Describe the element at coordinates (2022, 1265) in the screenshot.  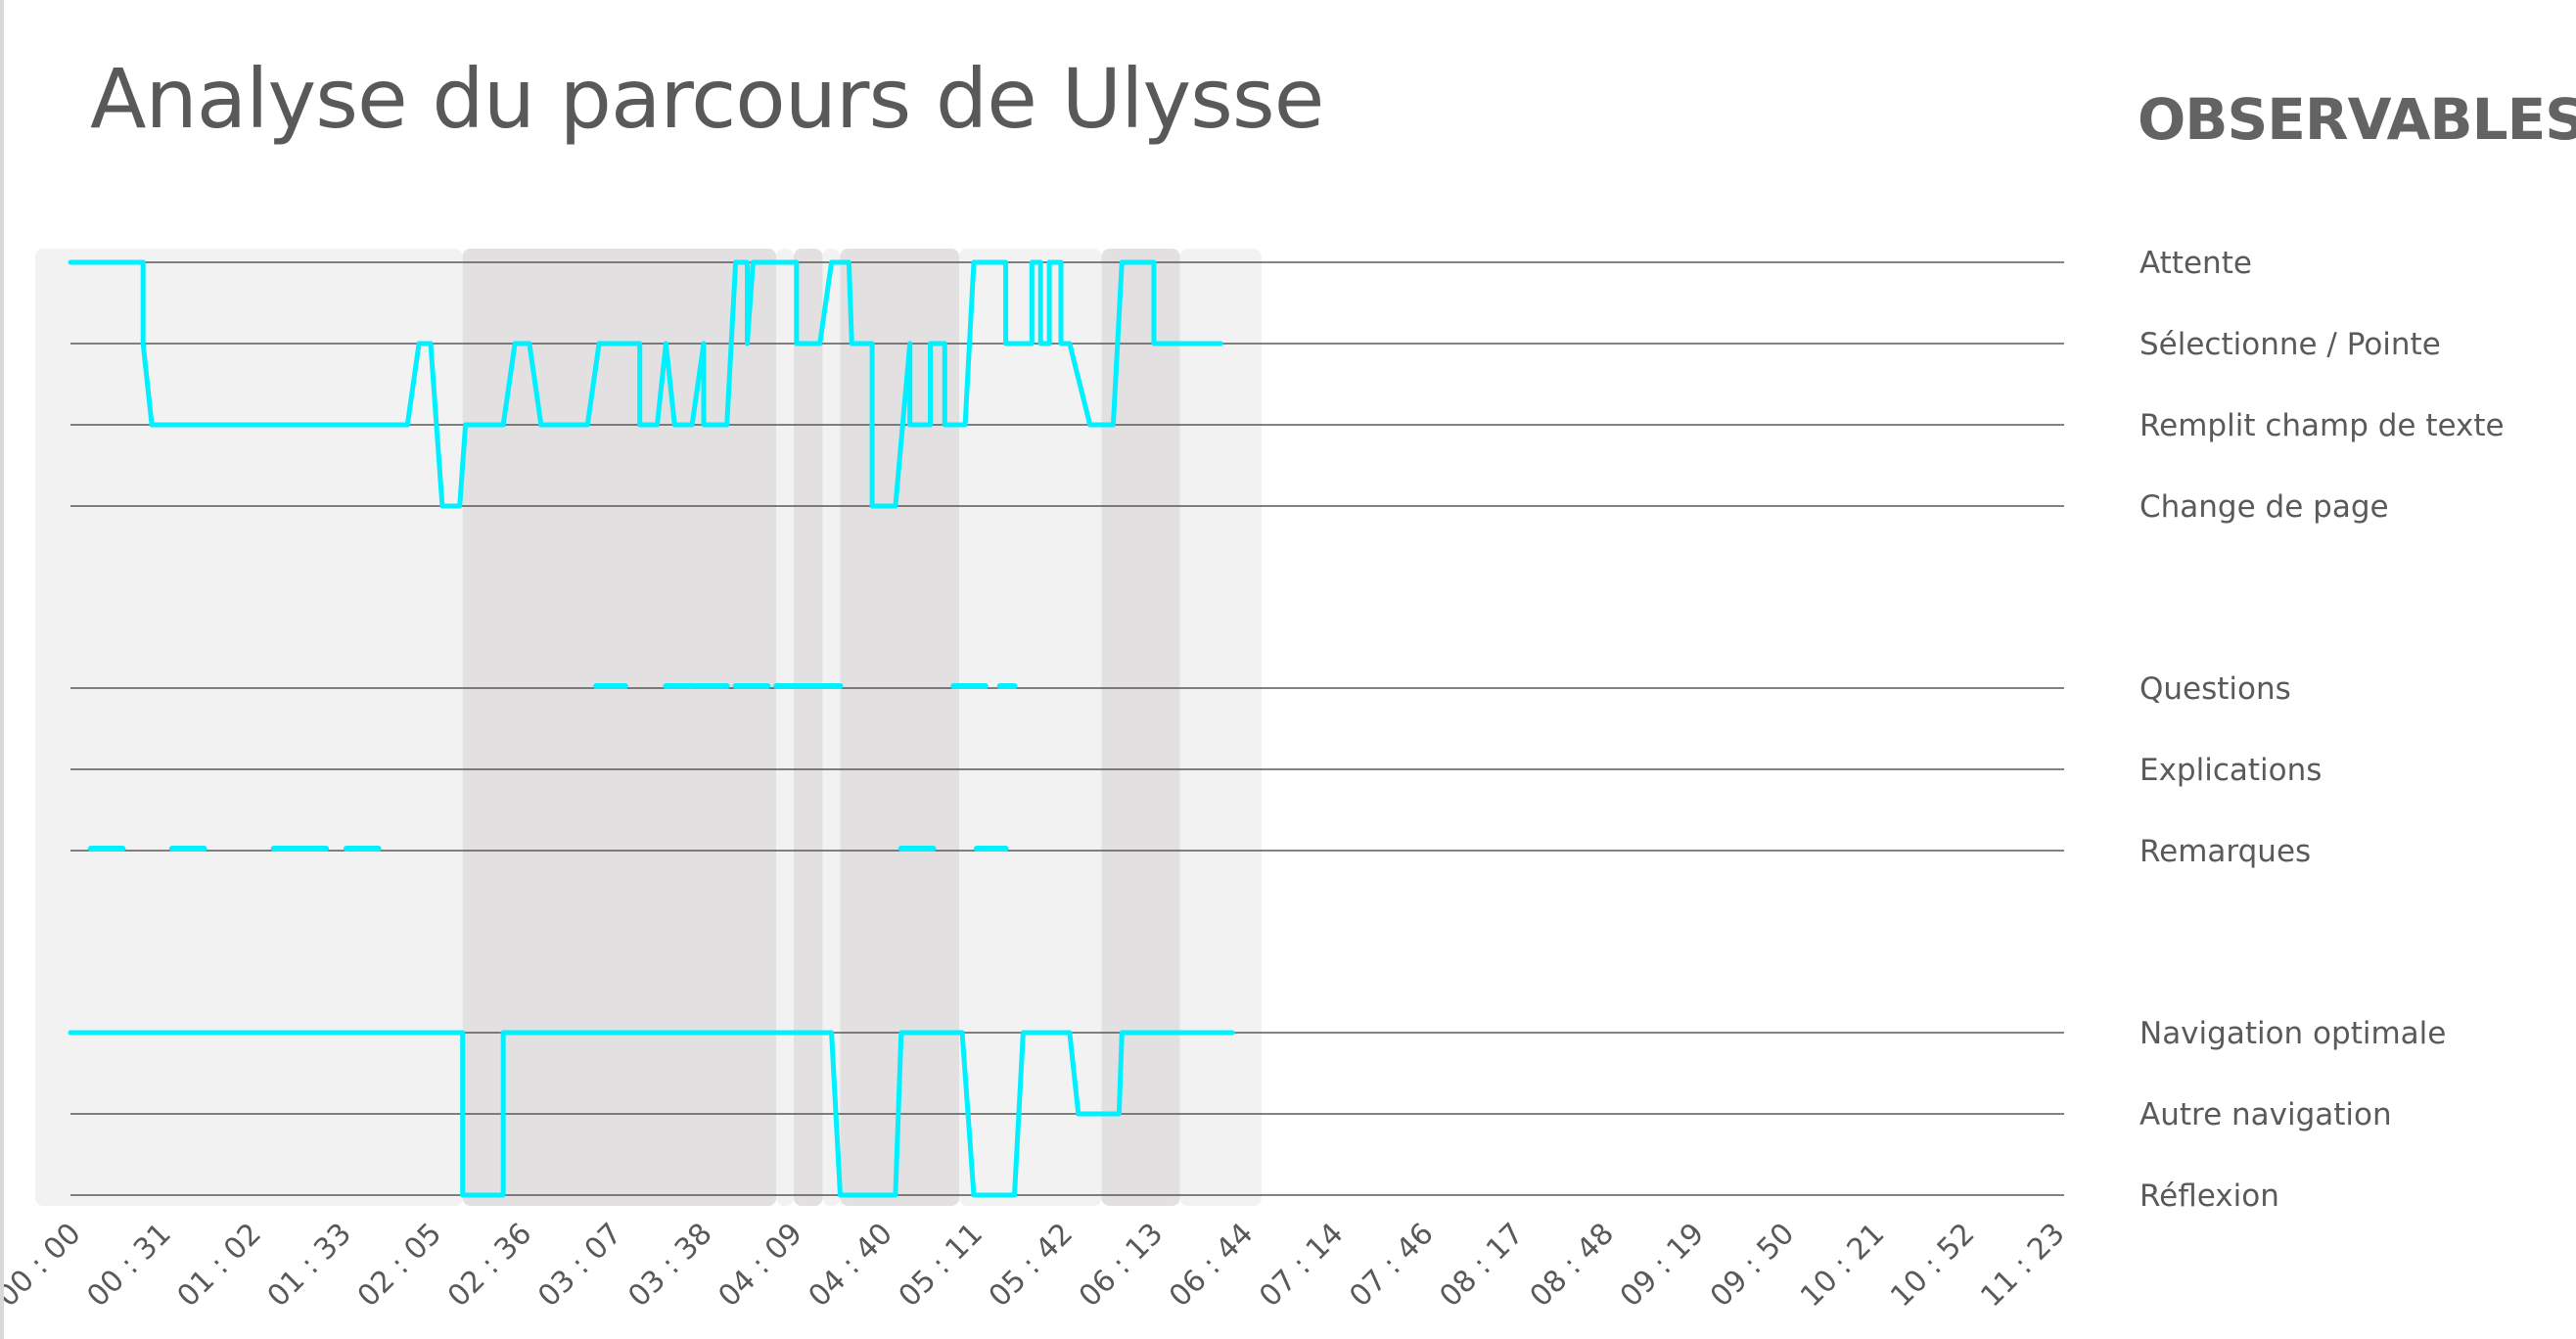
I see `x-tick-label: 11 : 23` at that location.